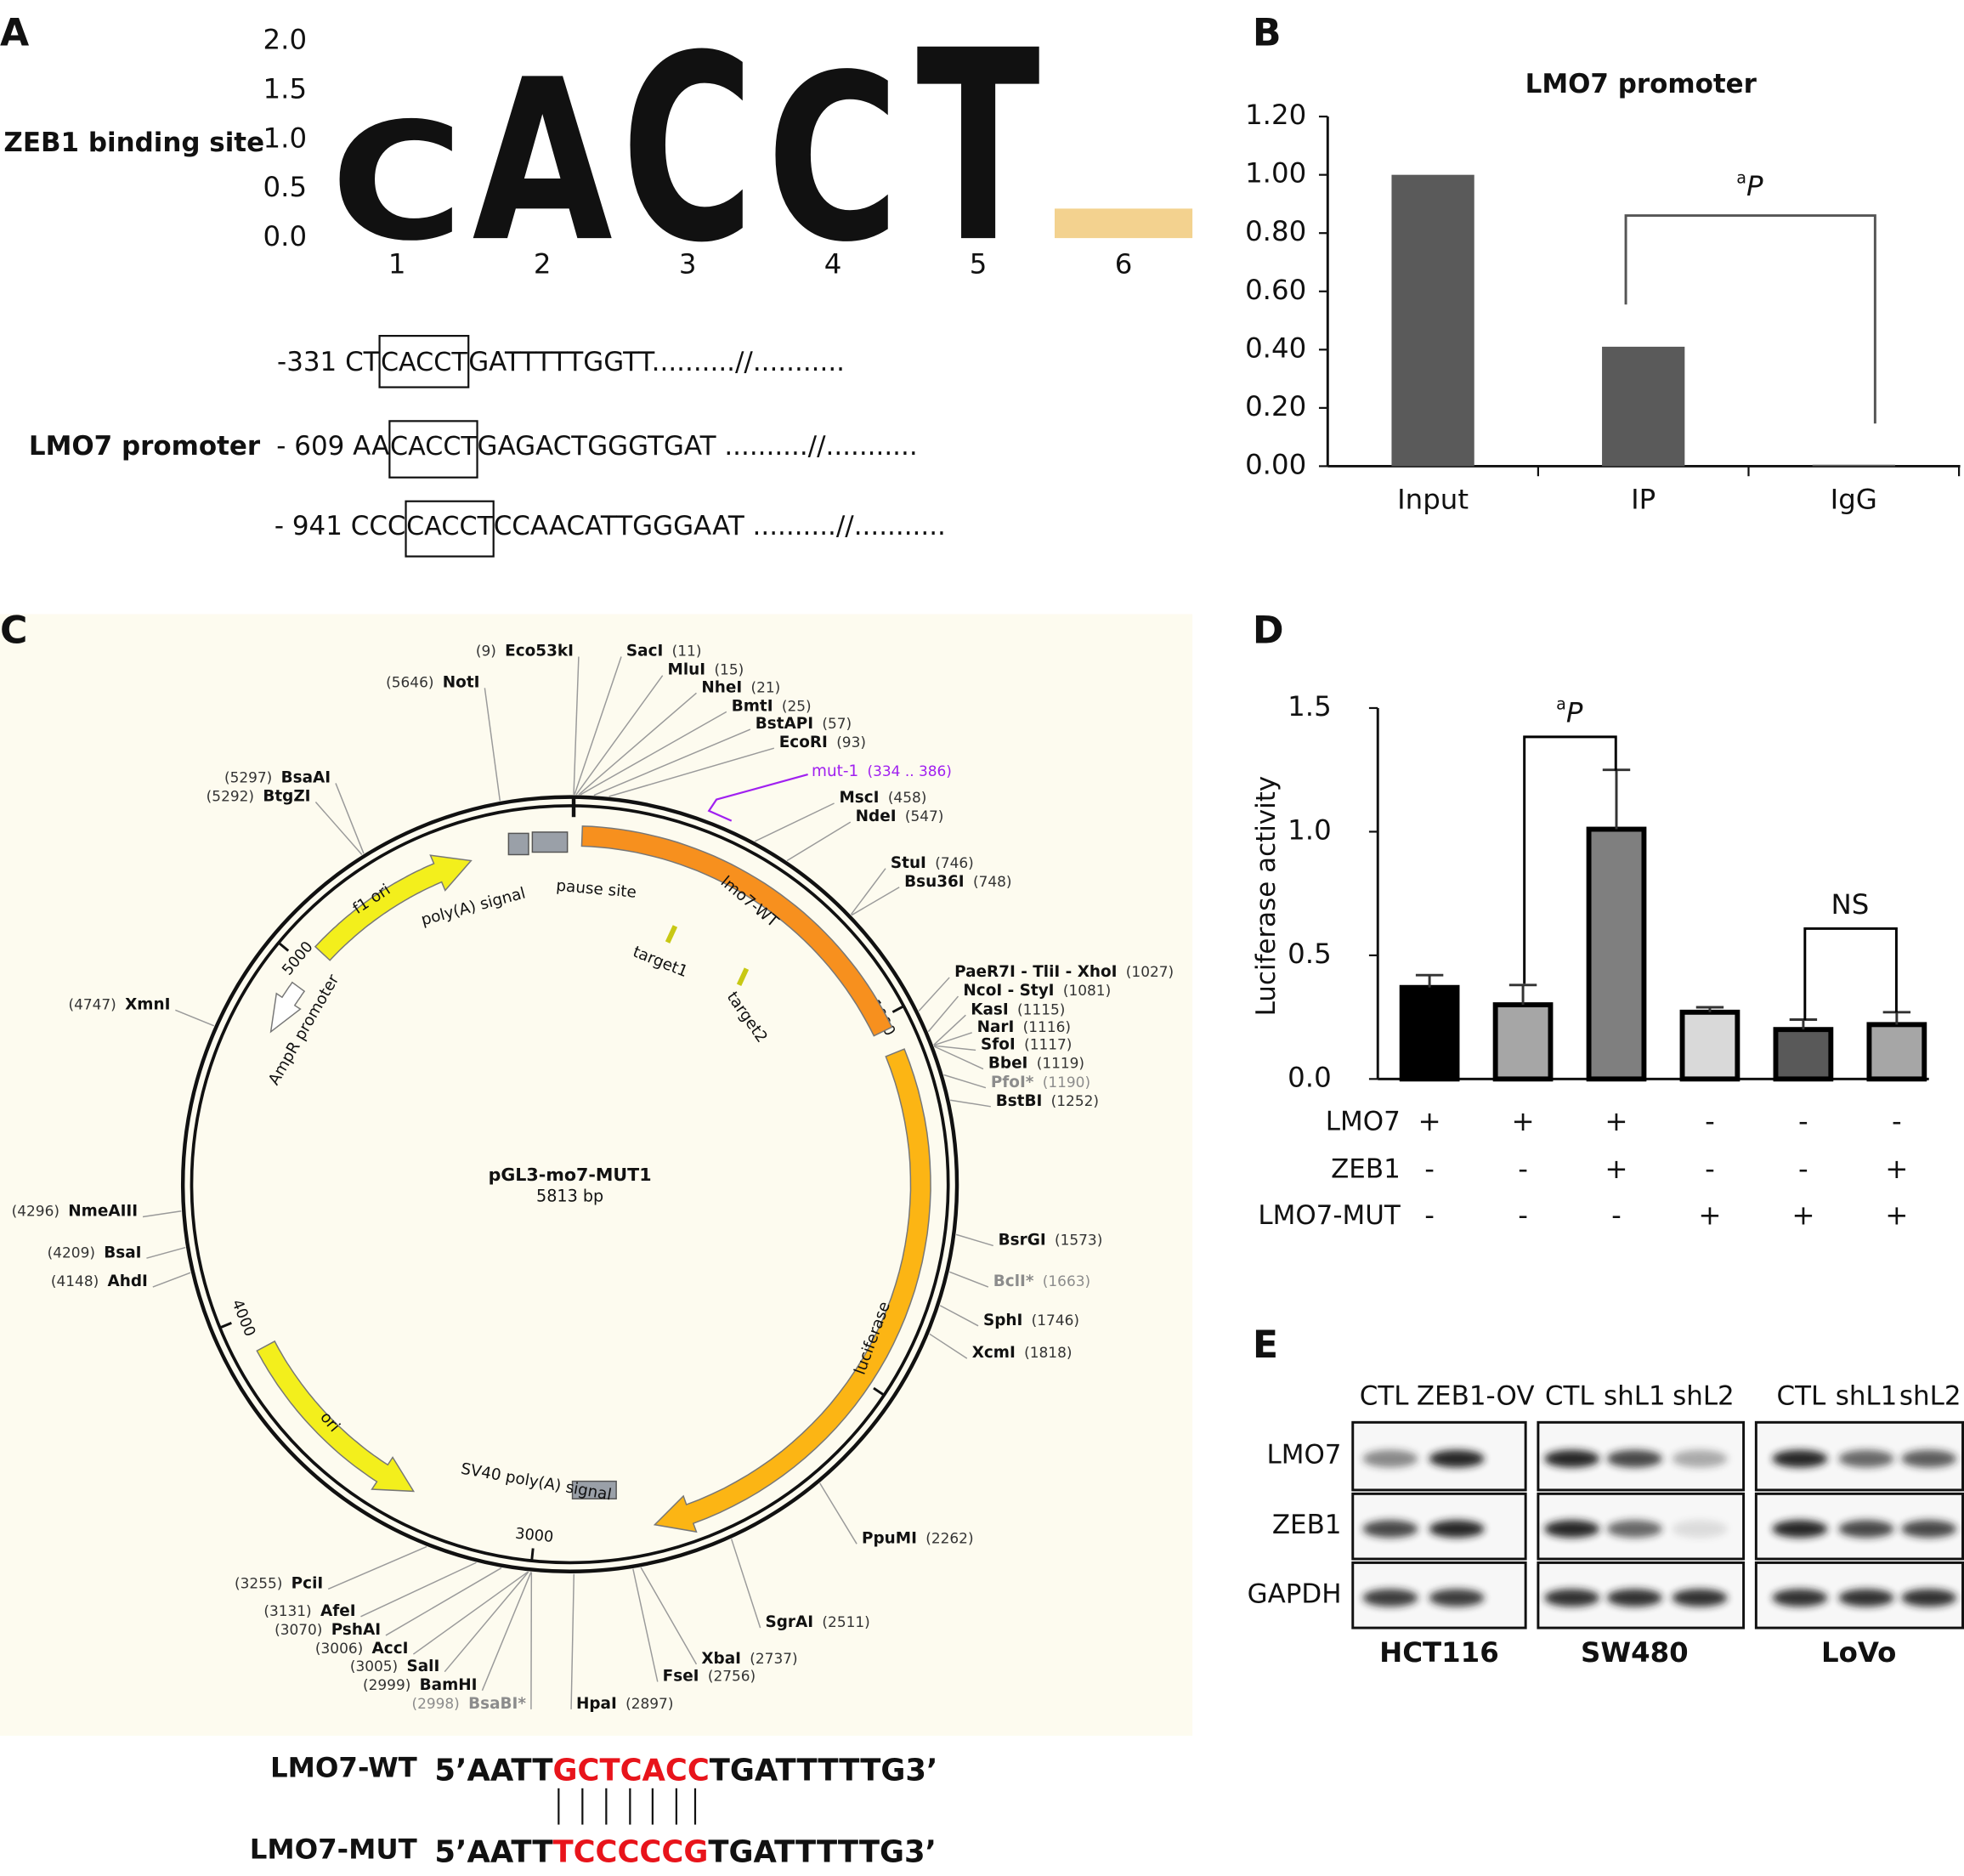 This screenshot has height=1876, width=1964. I want to click on x-tick-label: 4, so click(833, 264).